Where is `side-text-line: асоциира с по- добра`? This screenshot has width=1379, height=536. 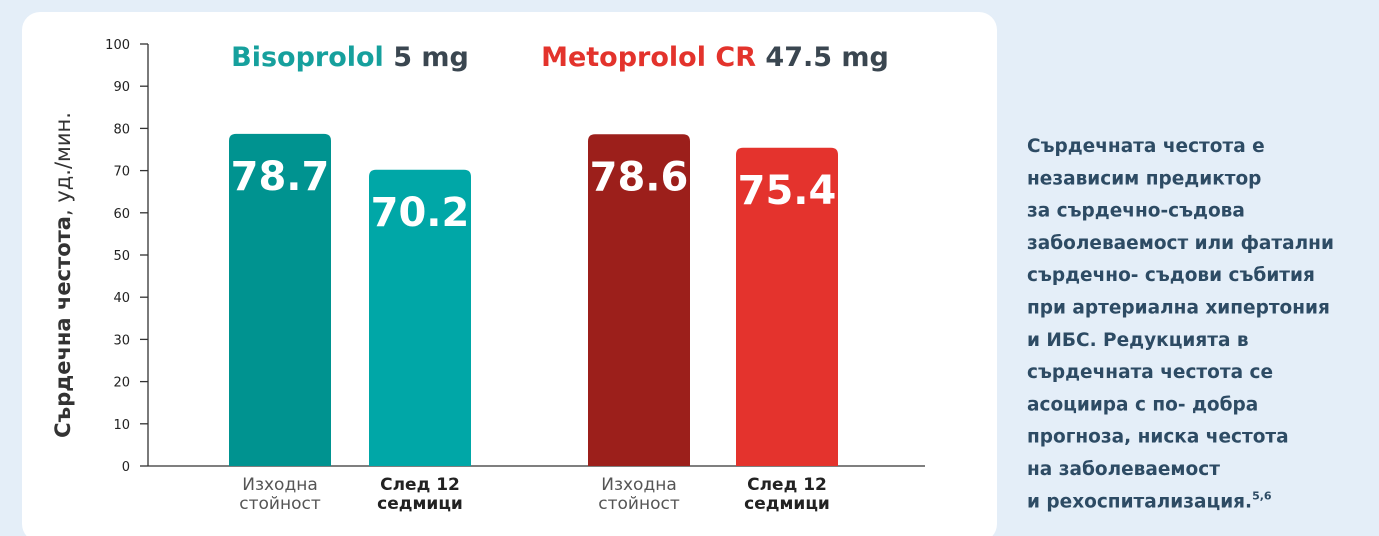
side-text-line: асоциира с по- добра is located at coordinates (1142, 404).